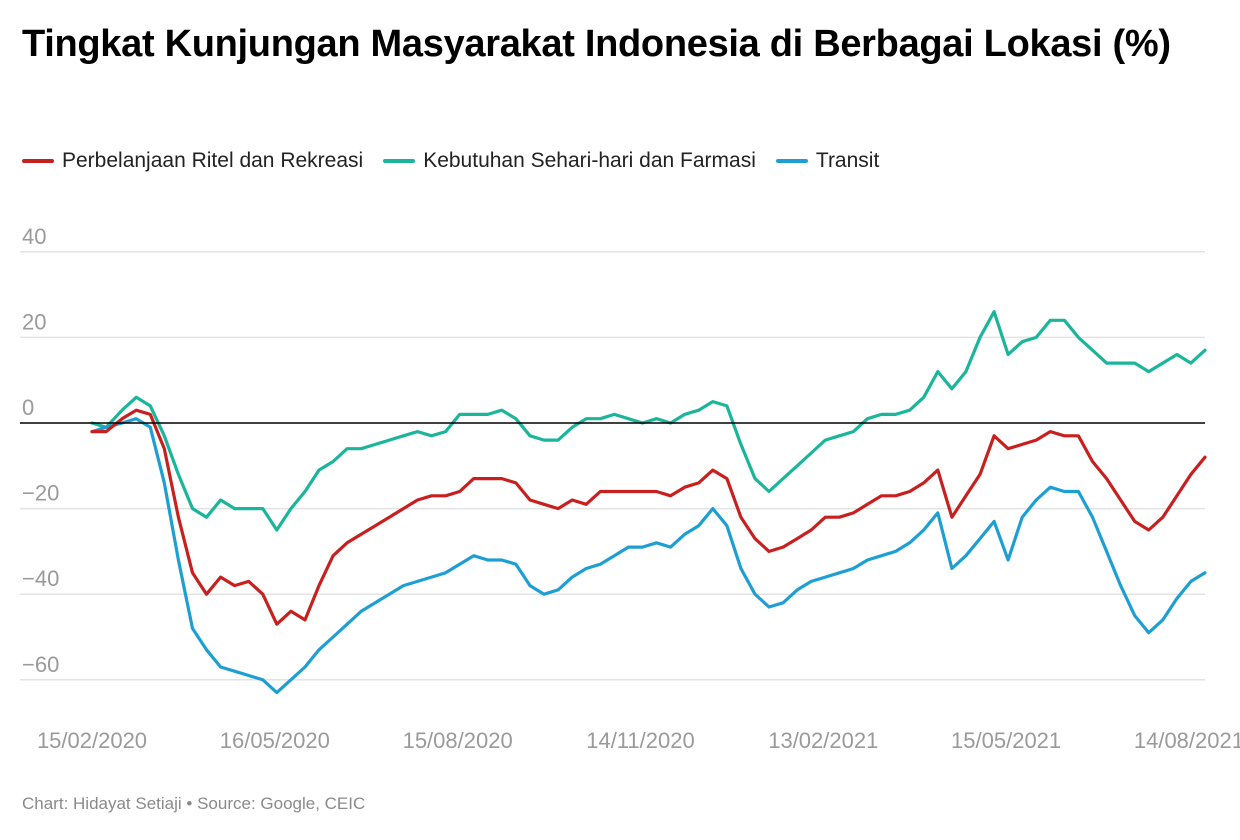 This screenshot has width=1240, height=840. What do you see at coordinates (823, 740) in the screenshot?
I see `x-tick-label: 13/02/2021` at bounding box center [823, 740].